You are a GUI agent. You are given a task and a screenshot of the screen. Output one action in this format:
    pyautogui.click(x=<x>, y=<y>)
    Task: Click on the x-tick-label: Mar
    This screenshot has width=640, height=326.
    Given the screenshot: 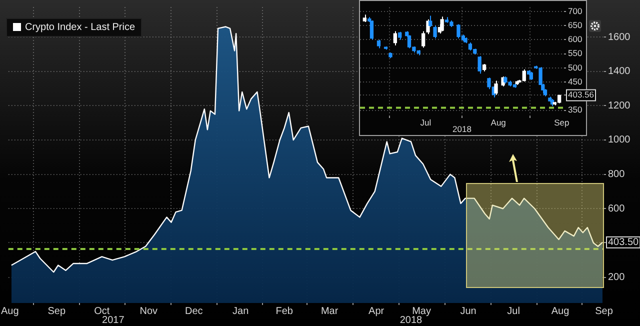 What is the action you would take?
    pyautogui.click(x=329, y=311)
    